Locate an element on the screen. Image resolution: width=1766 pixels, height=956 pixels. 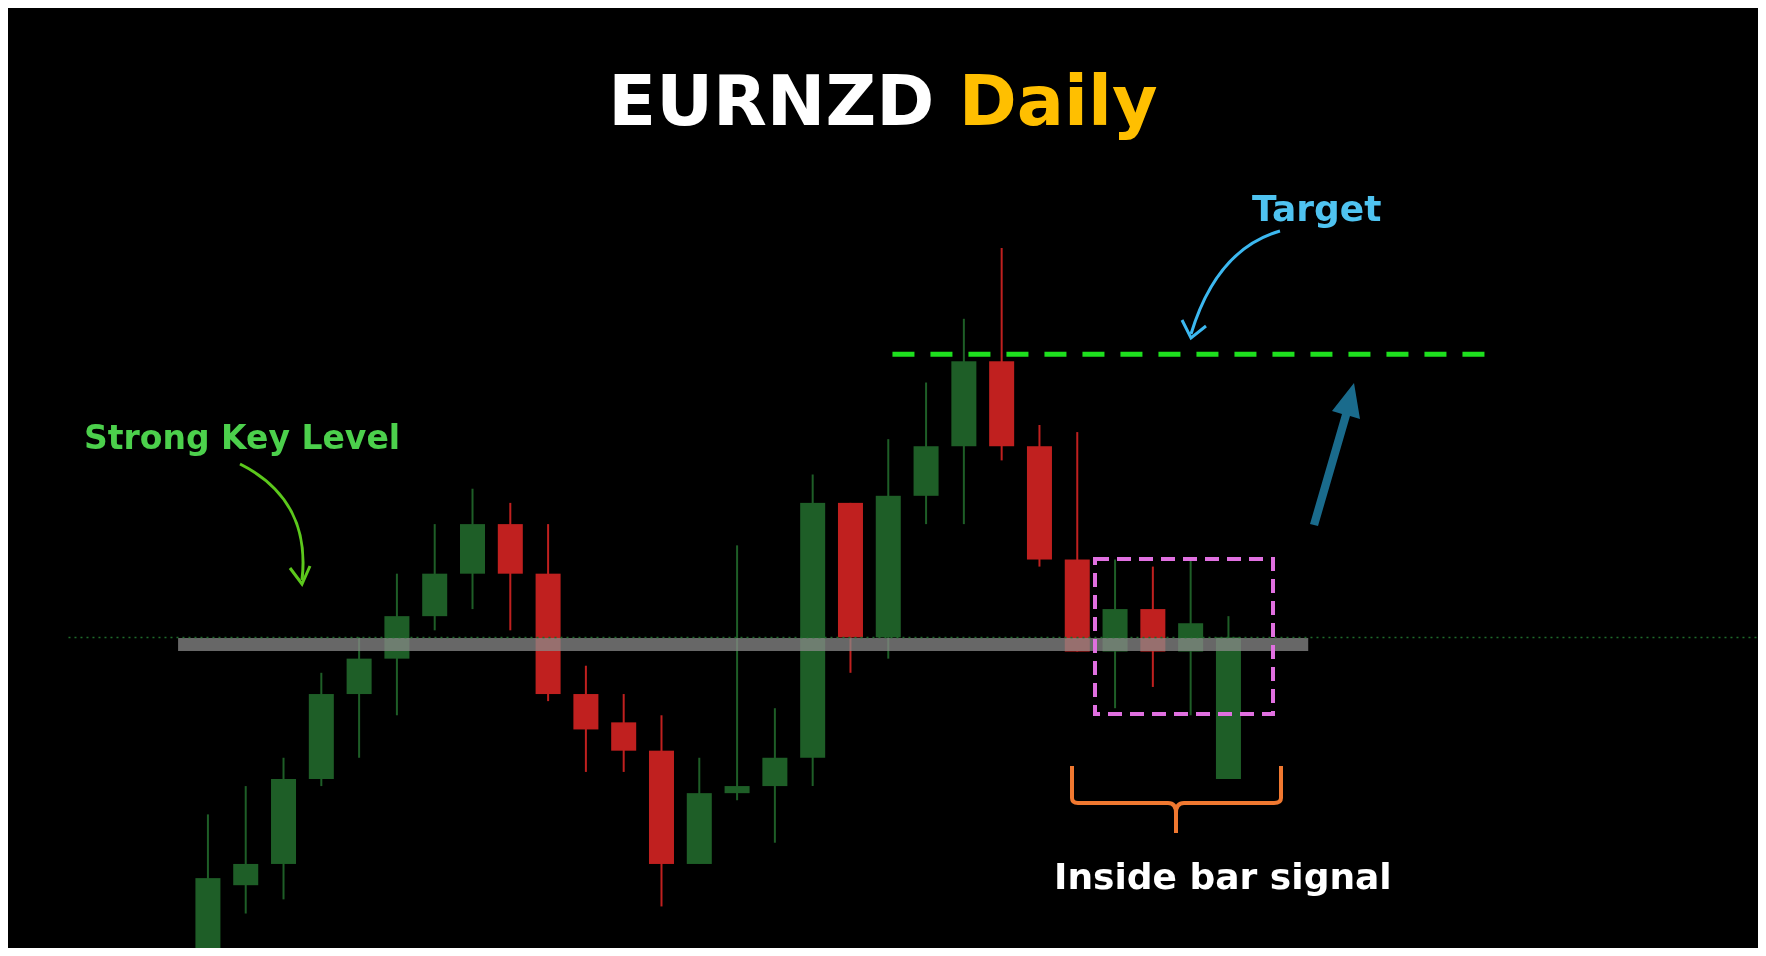
chart-title: EURNZD Daily is located at coordinates (883, 101).